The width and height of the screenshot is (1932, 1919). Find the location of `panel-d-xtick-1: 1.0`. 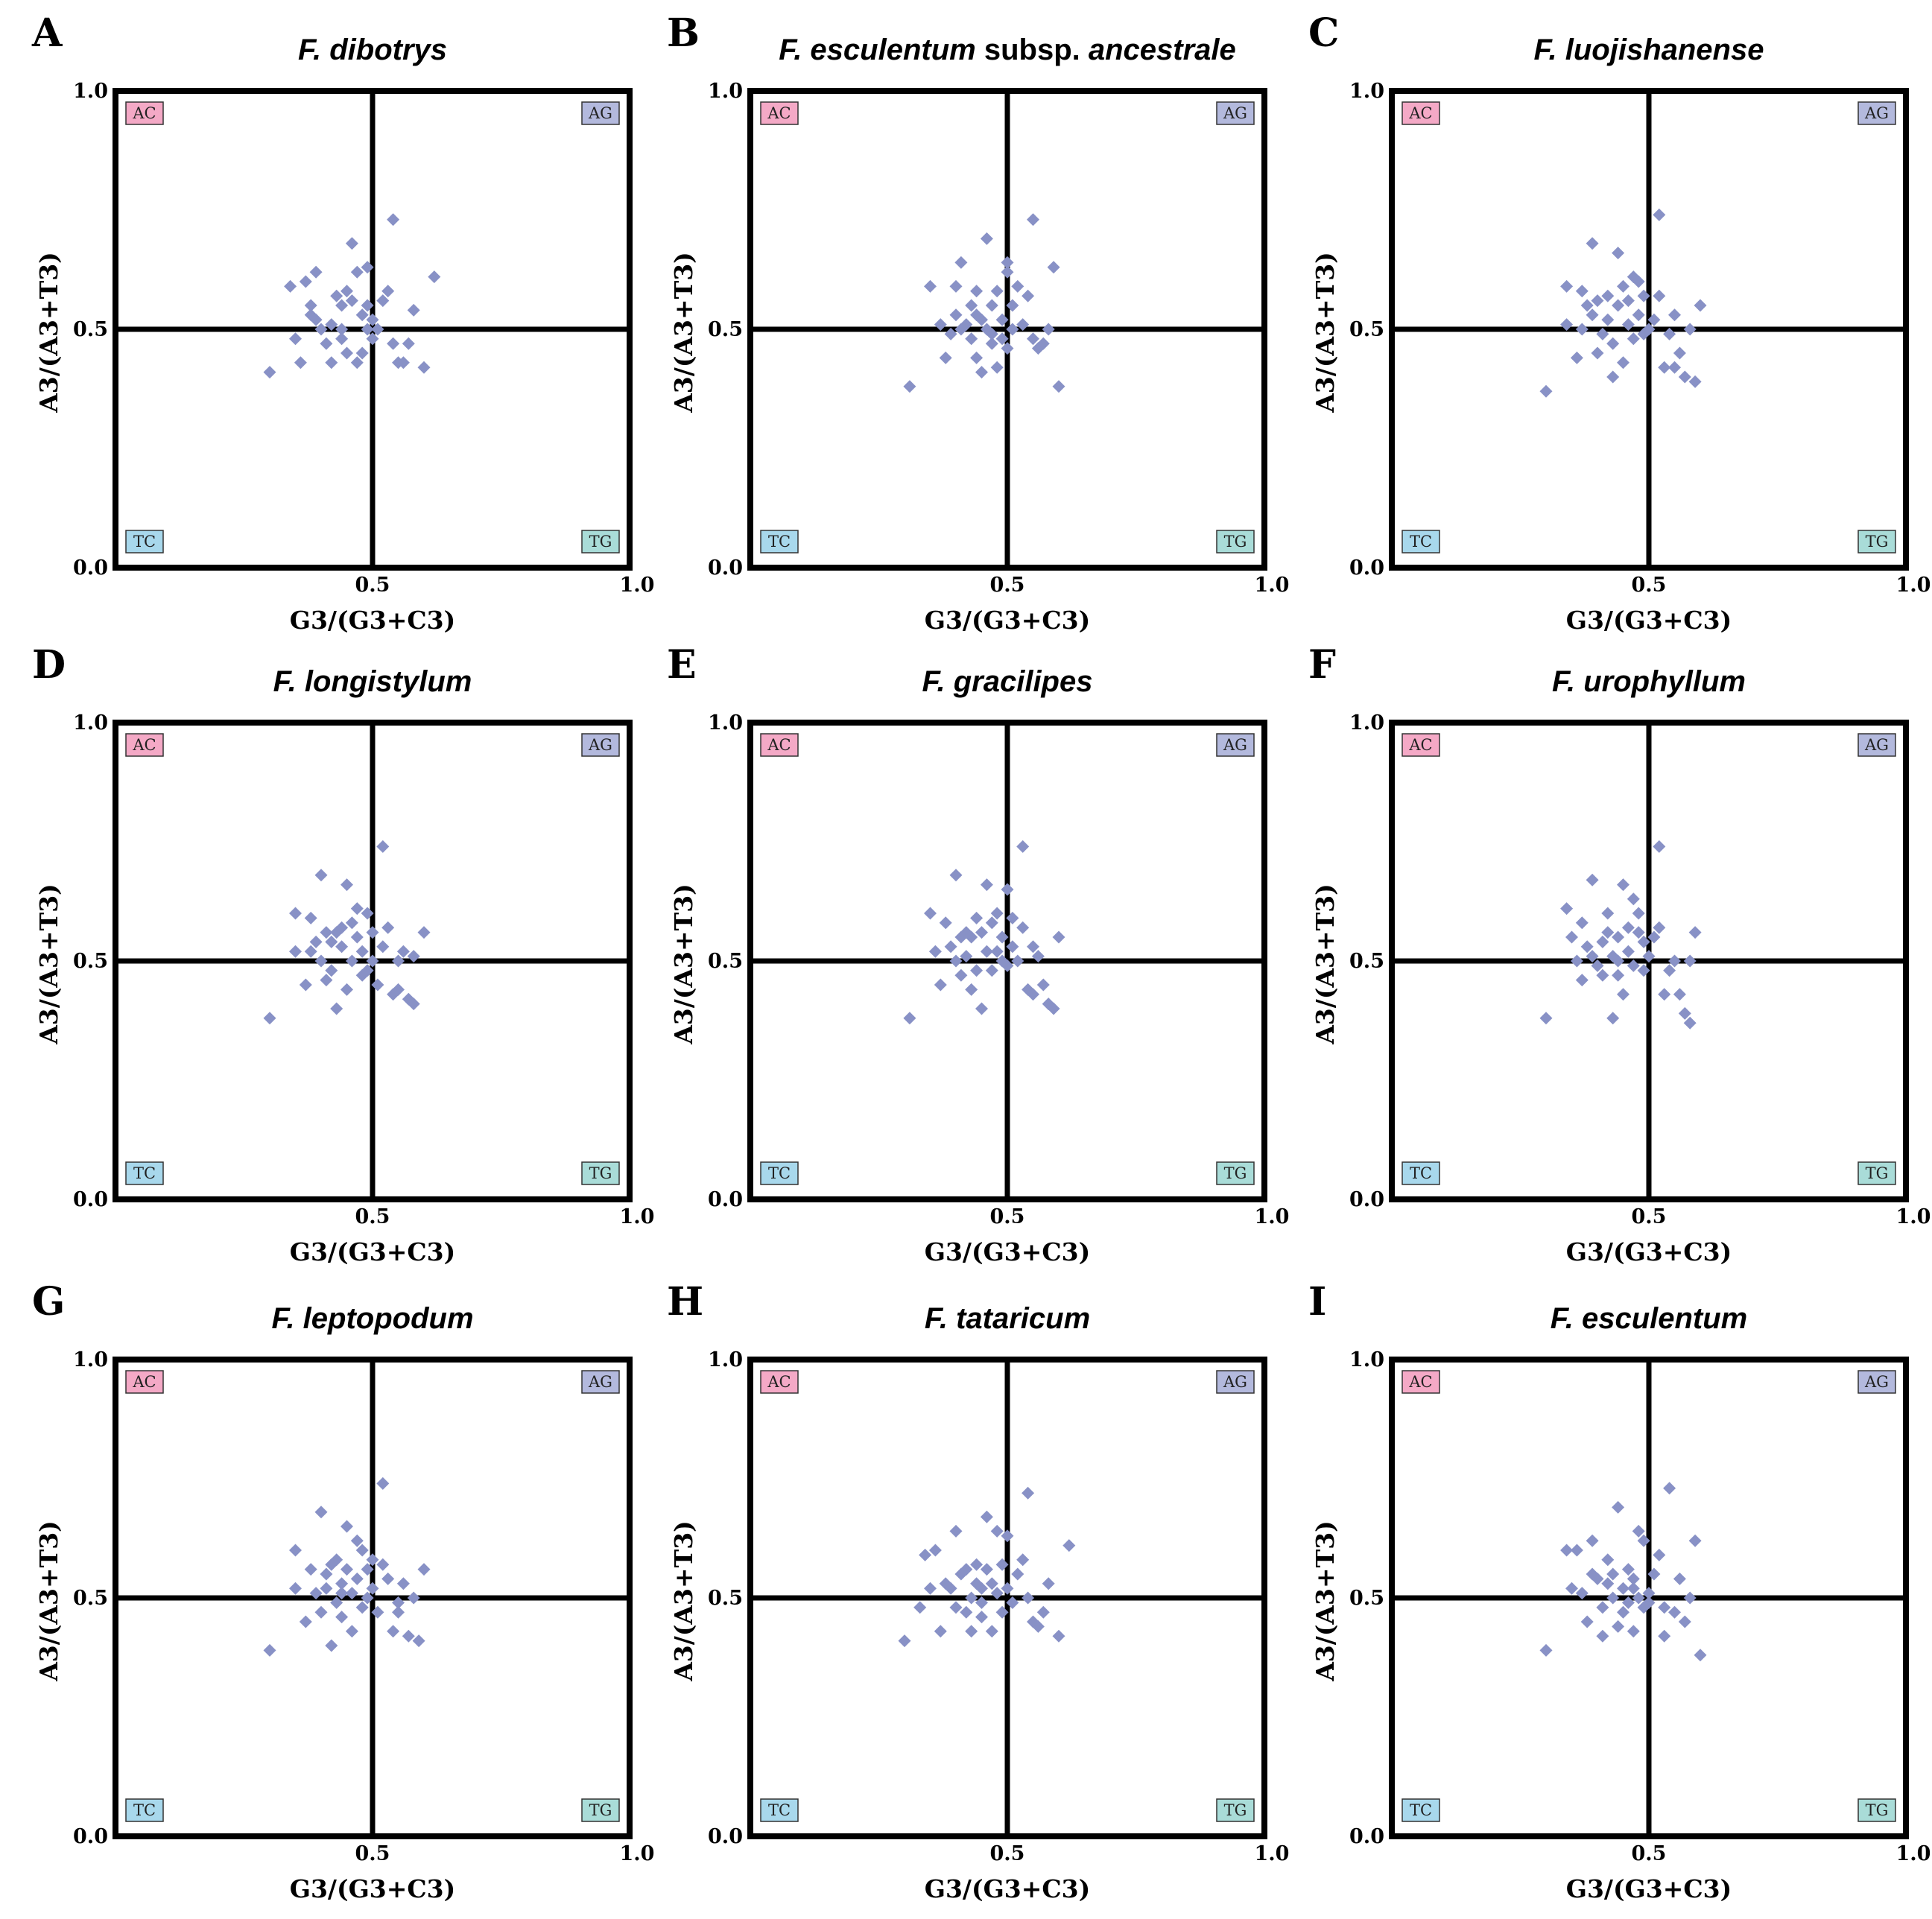

panel-d-xtick-1: 1.0 is located at coordinates (637, 1216).